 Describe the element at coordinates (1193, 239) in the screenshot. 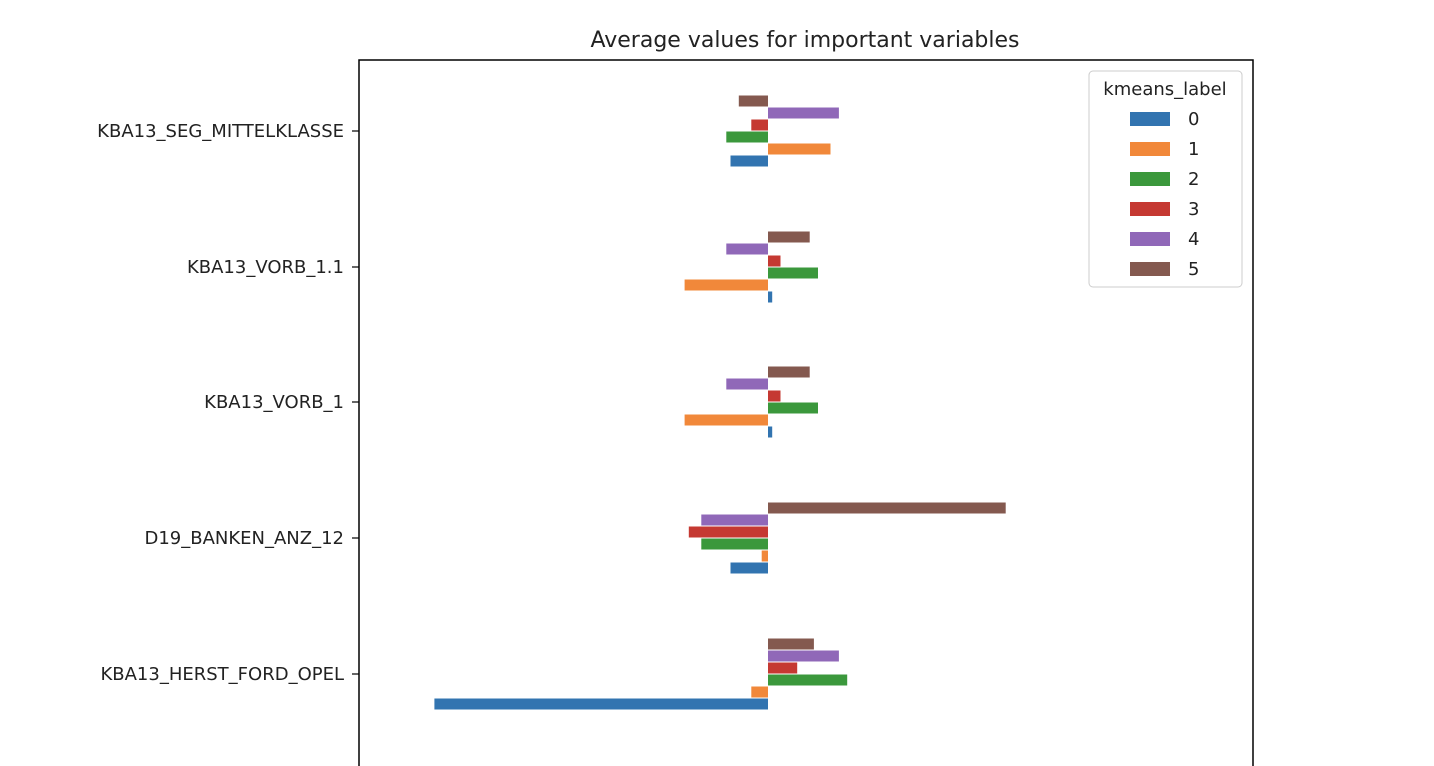

I see `legend-label-4: 4` at that location.